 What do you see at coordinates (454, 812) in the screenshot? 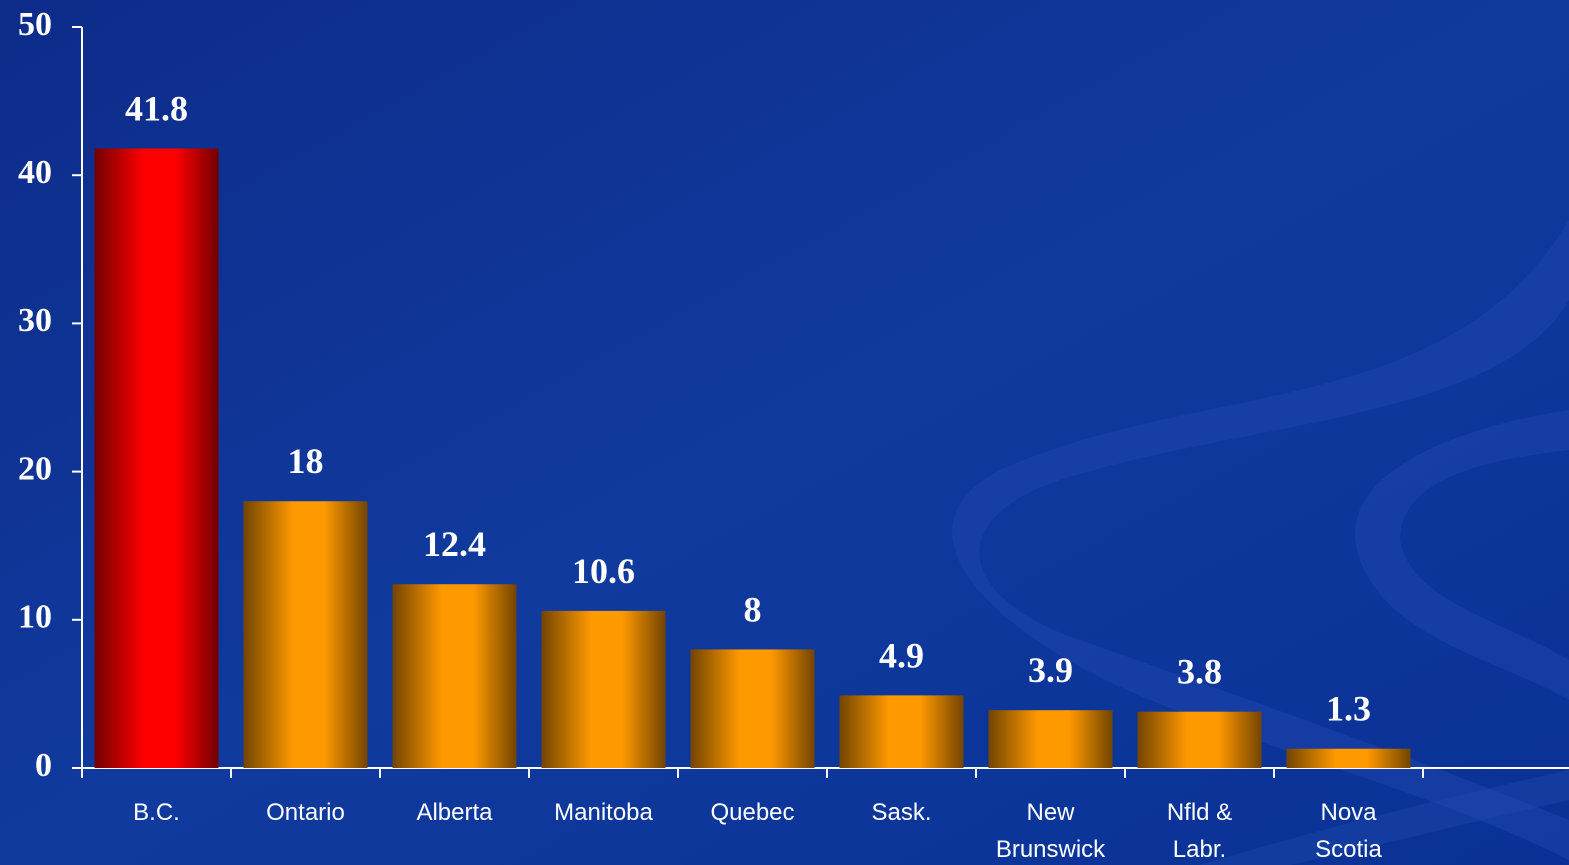
I see `x-tick-label: Alberta` at bounding box center [454, 812].